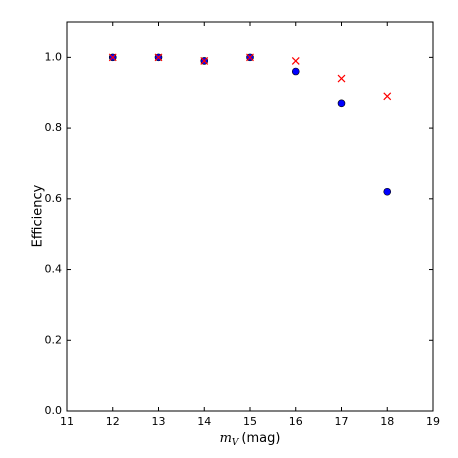  Describe the element at coordinates (54, 127) in the screenshot. I see `y-tick-label: 0.8` at that location.